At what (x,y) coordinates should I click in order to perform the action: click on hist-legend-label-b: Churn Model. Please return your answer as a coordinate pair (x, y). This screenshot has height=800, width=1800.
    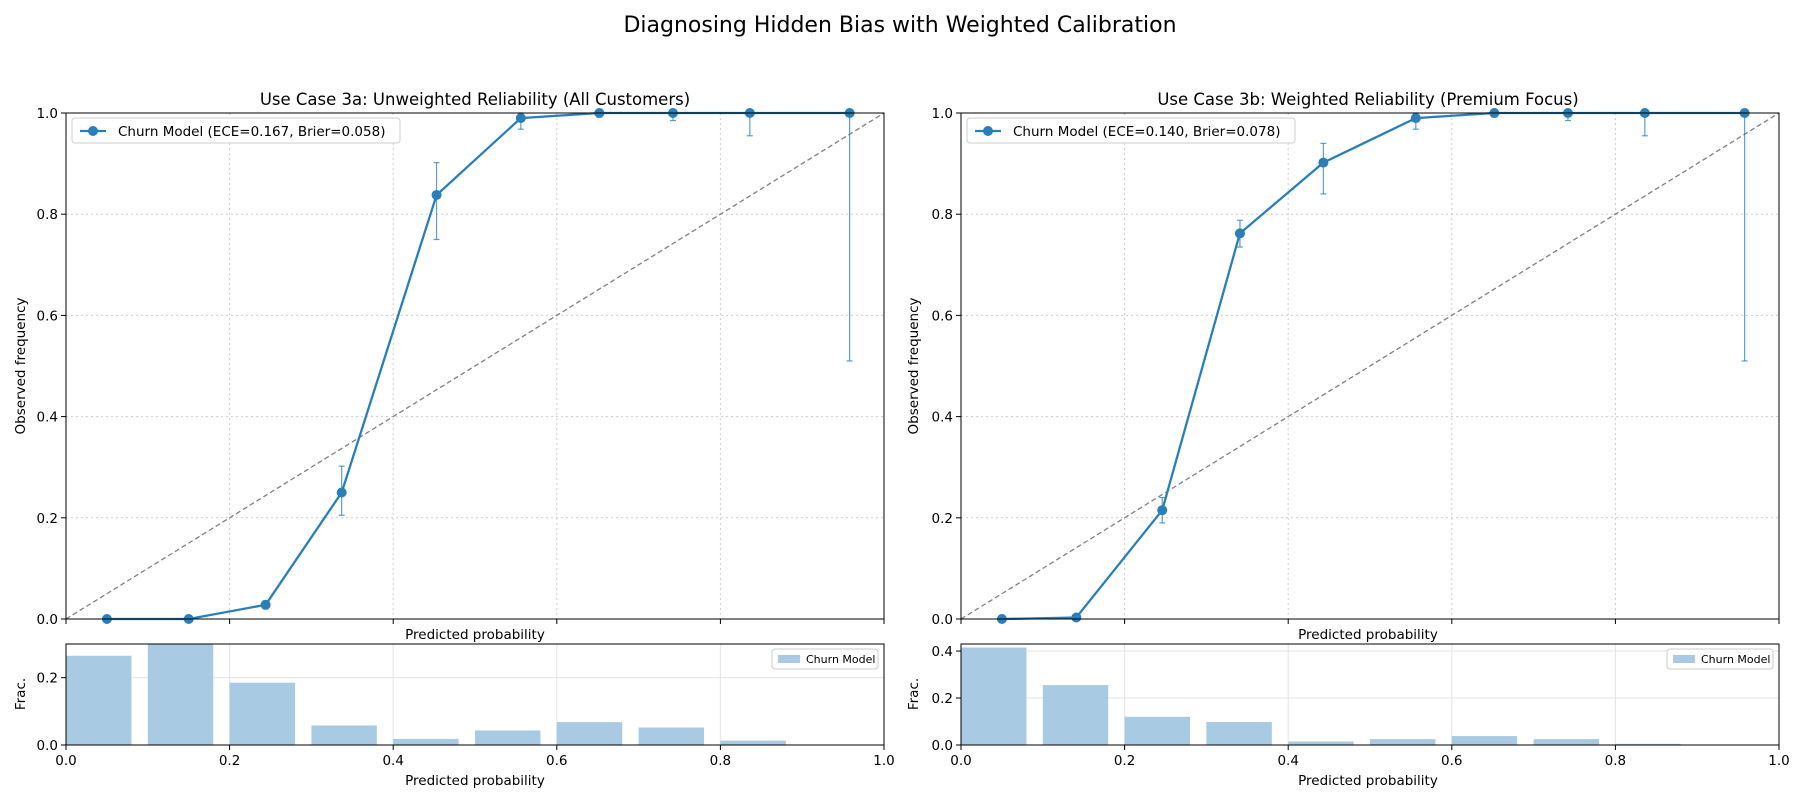
    Looking at the image, I should click on (1735, 659).